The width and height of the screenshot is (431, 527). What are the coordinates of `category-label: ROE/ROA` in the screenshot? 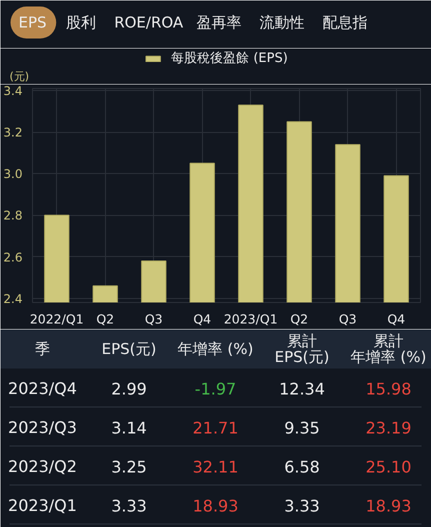 It's located at (149, 23).